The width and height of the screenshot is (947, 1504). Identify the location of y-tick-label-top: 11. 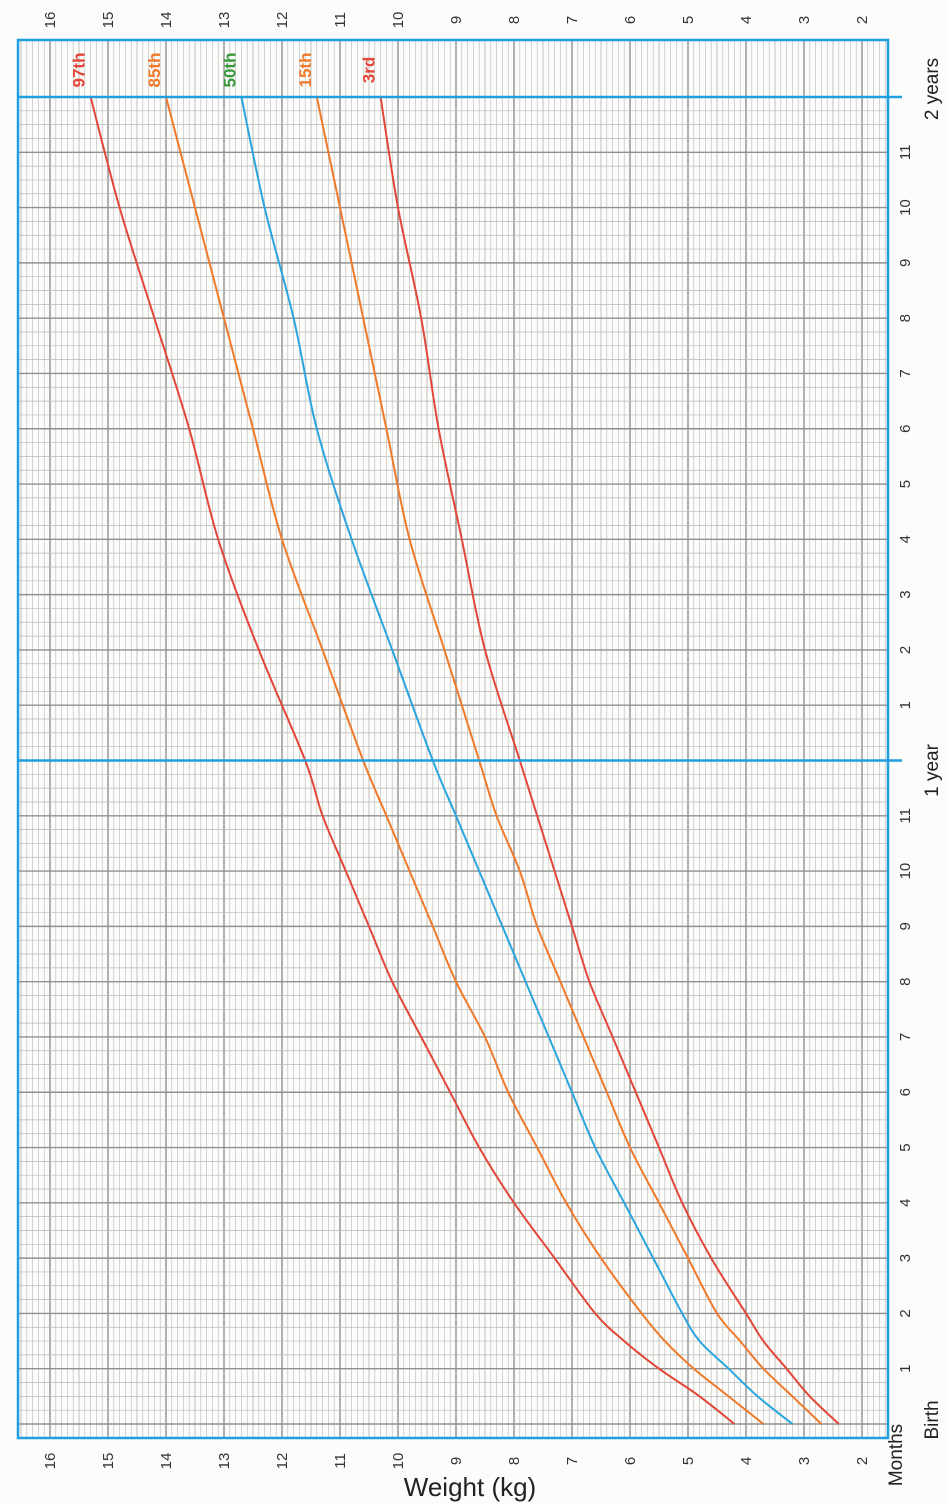
(340, 20).